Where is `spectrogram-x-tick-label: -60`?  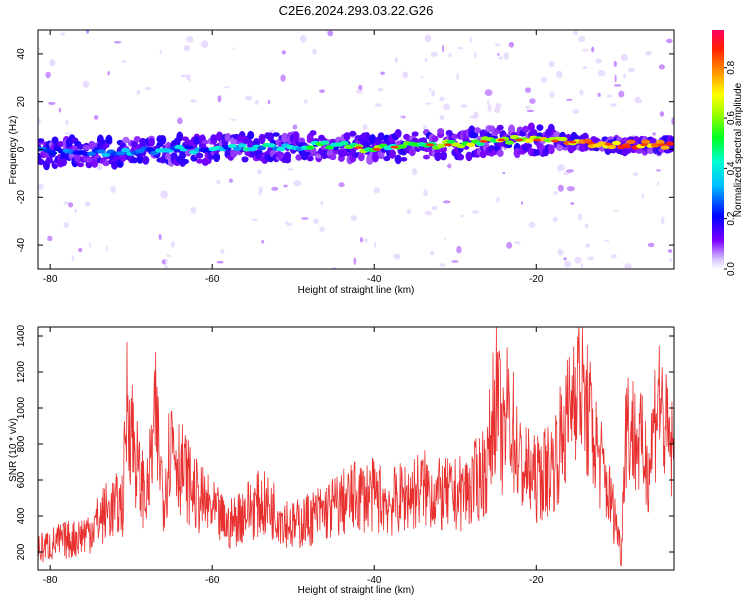
spectrogram-x-tick-label: -60 is located at coordinates (212, 279).